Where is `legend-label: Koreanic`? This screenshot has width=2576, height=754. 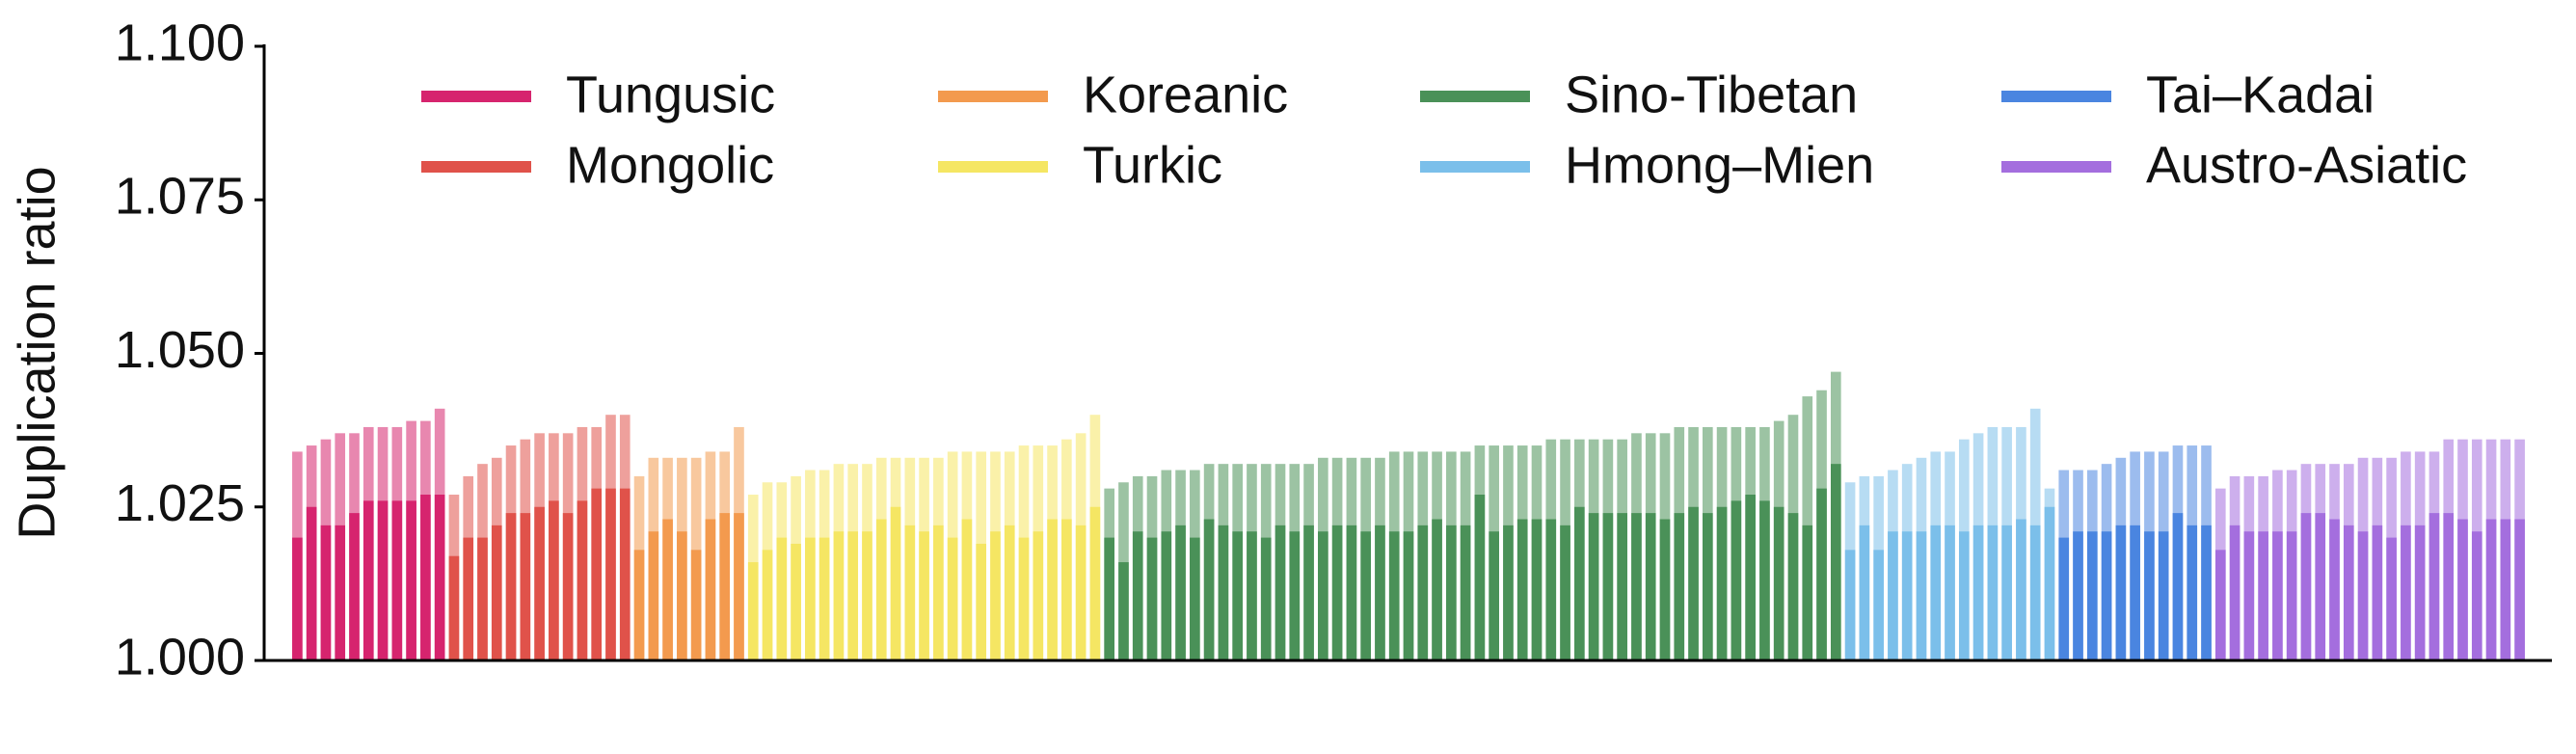
legend-label: Koreanic is located at coordinates (1186, 94).